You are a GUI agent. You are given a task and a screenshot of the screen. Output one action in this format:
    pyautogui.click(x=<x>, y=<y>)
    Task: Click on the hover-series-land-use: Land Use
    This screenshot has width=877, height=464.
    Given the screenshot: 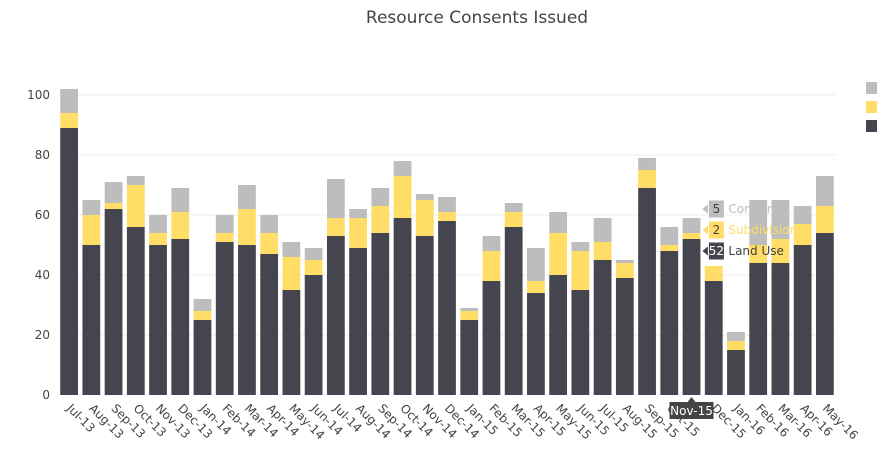 What is the action you would take?
    pyautogui.click(x=756, y=251)
    